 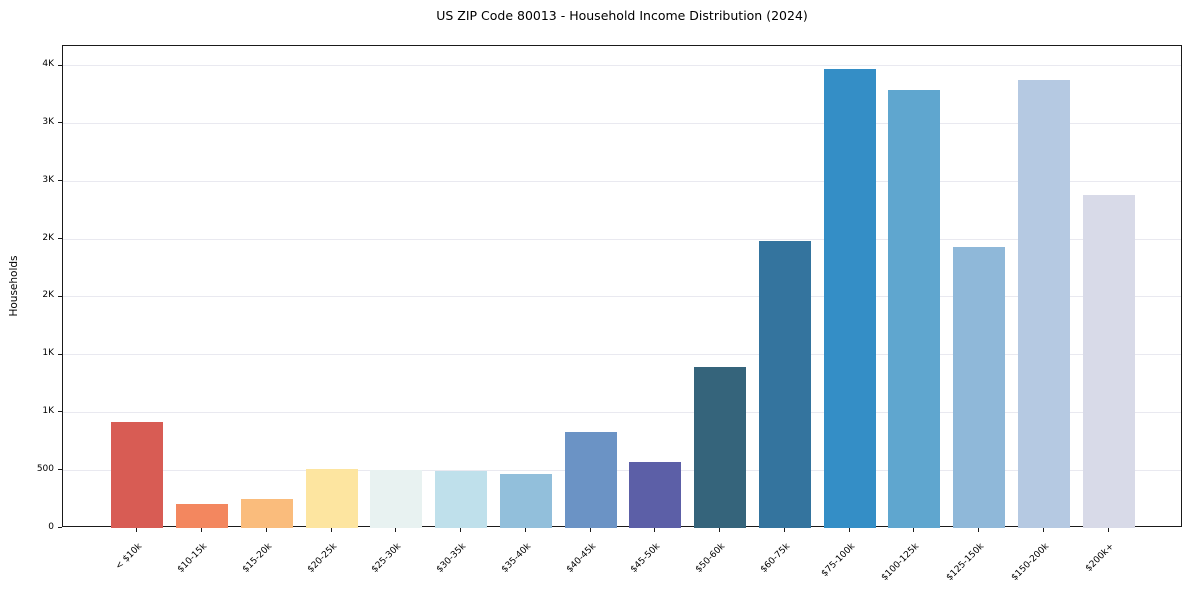 What do you see at coordinates (14, 286) in the screenshot?
I see `y-axis-label: Households` at bounding box center [14, 286].